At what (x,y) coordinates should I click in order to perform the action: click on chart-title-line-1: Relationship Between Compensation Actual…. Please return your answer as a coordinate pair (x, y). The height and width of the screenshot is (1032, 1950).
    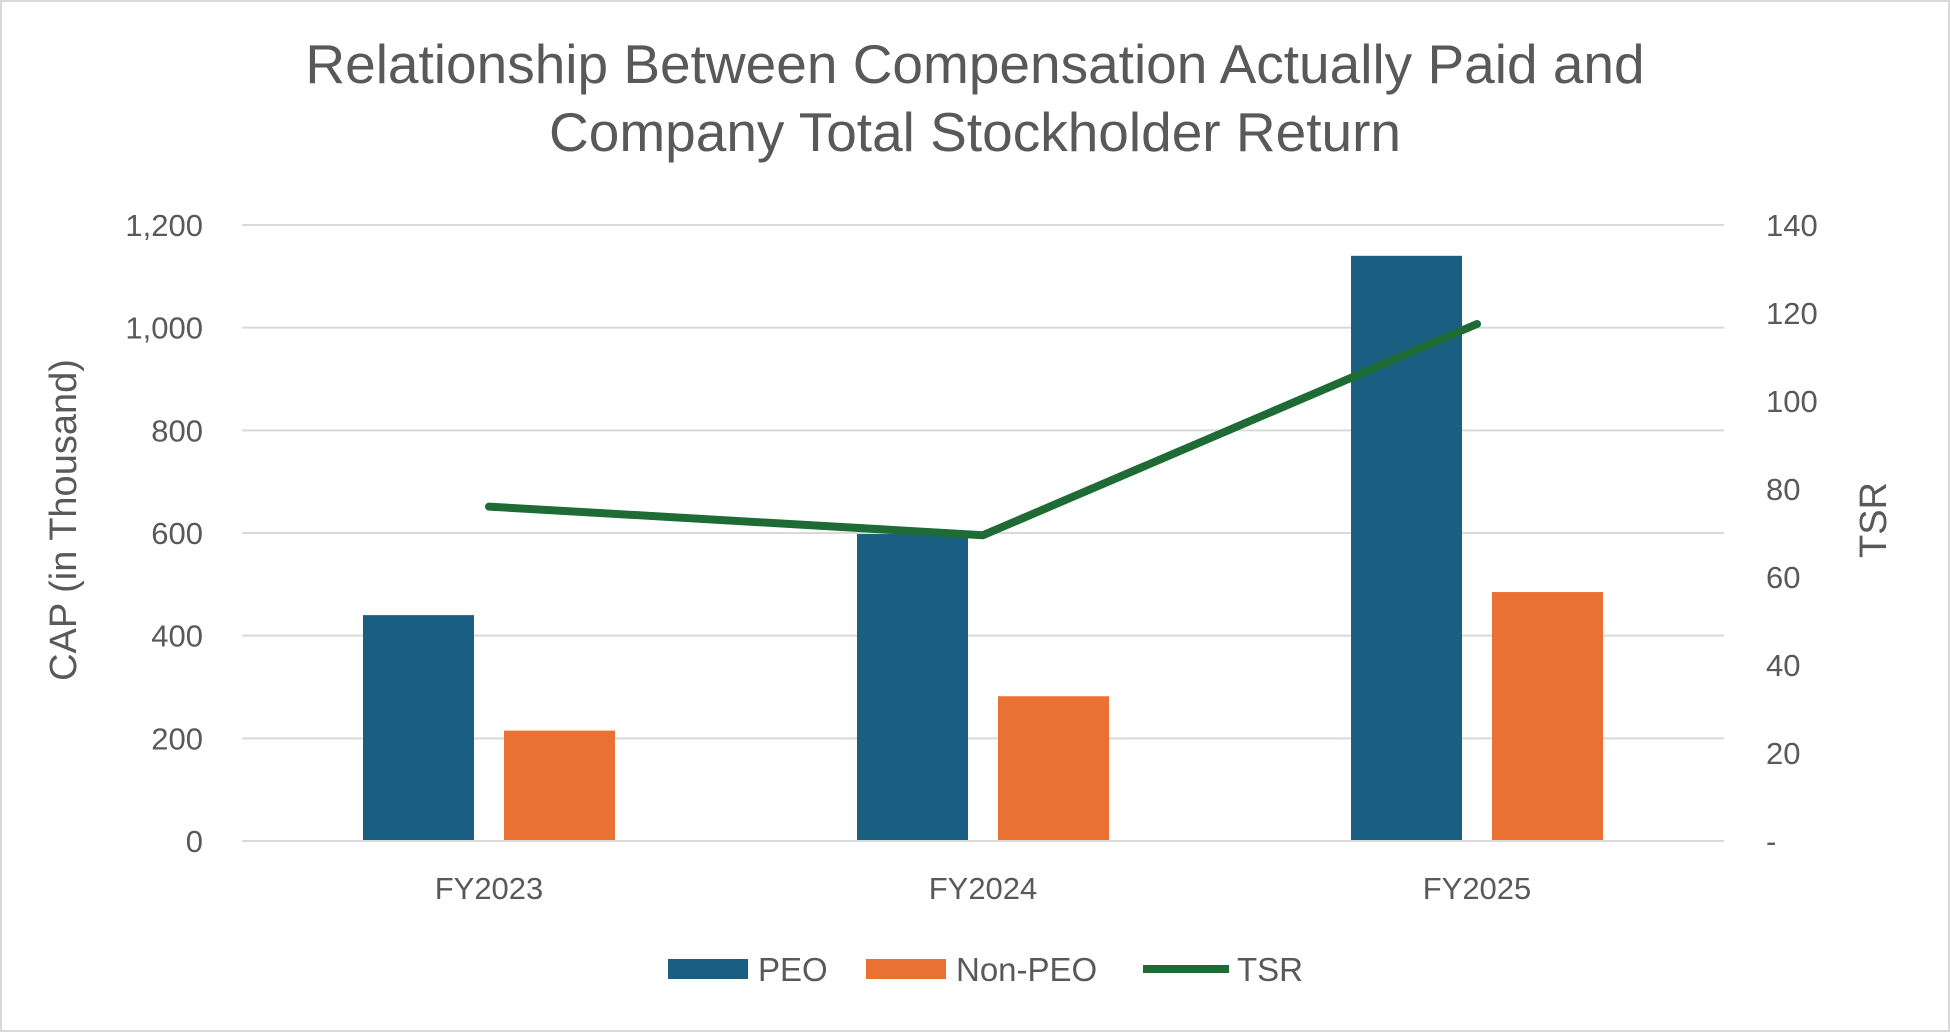
    Looking at the image, I should click on (975, 64).